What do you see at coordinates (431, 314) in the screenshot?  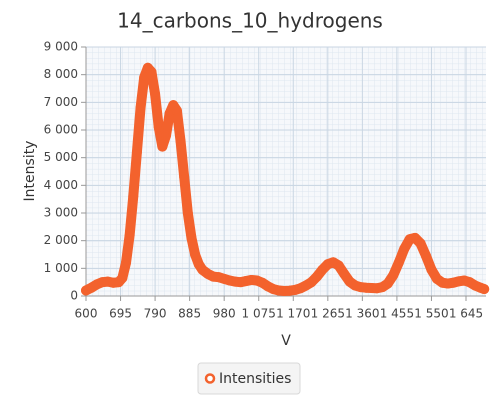 I see `x-tick-label: 1 550` at bounding box center [431, 314].